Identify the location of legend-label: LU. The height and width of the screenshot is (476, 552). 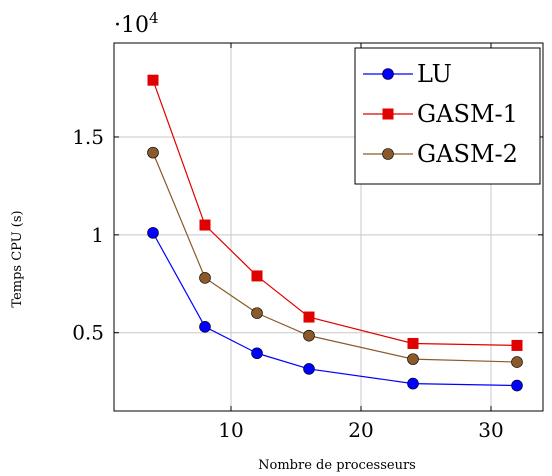
(434, 74).